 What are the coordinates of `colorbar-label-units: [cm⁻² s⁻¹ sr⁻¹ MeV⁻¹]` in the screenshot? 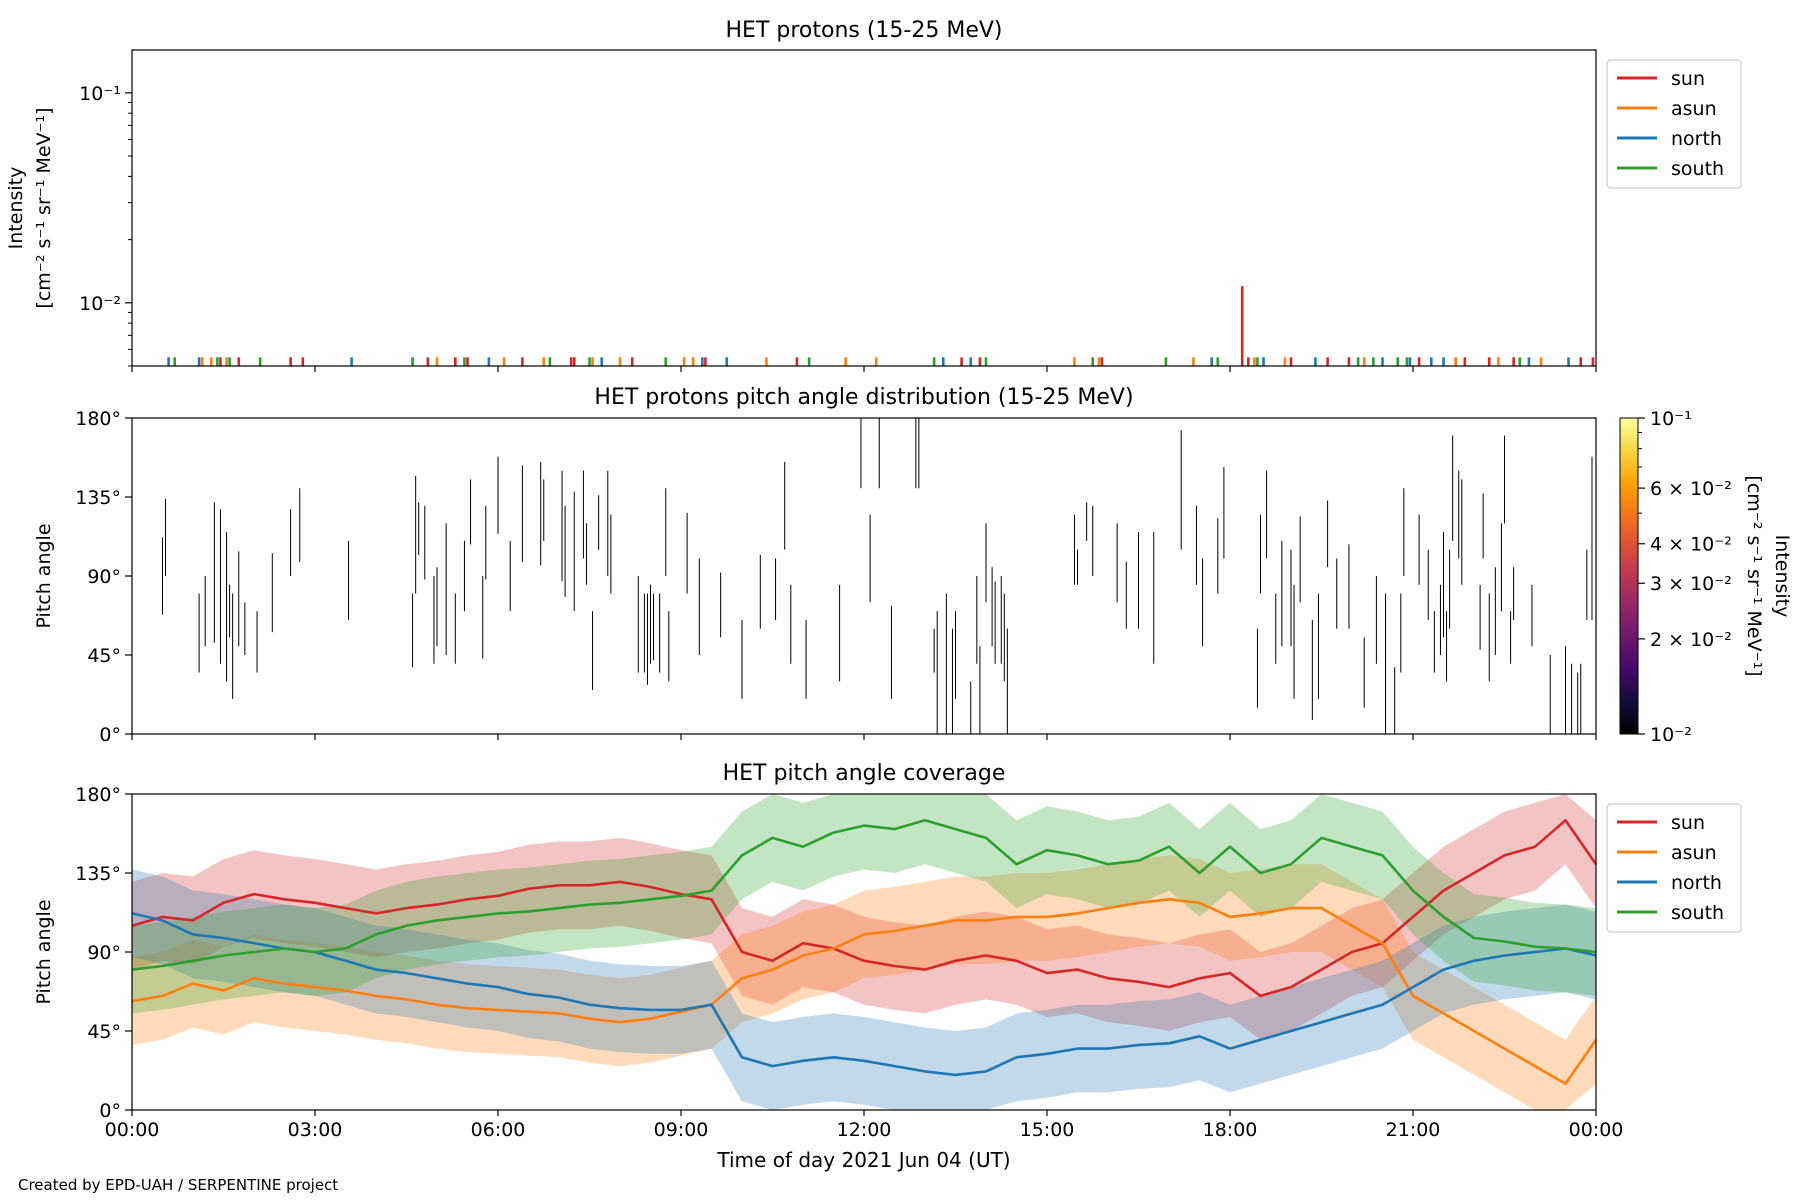 It's located at (1754, 575).